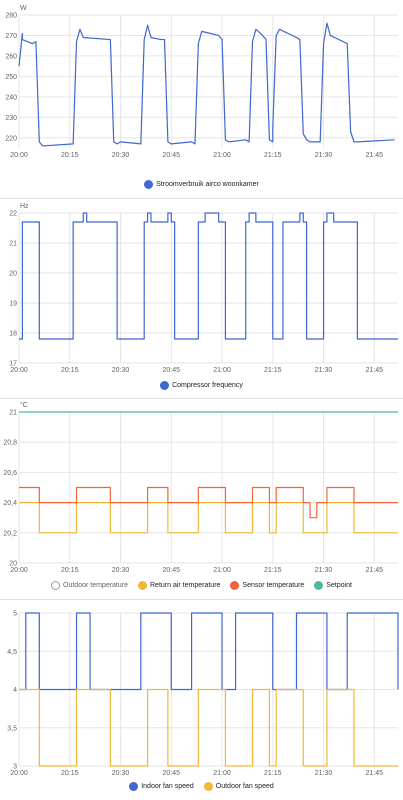  Describe the element at coordinates (15, 767) in the screenshot. I see `y-tick-label: 3` at that location.